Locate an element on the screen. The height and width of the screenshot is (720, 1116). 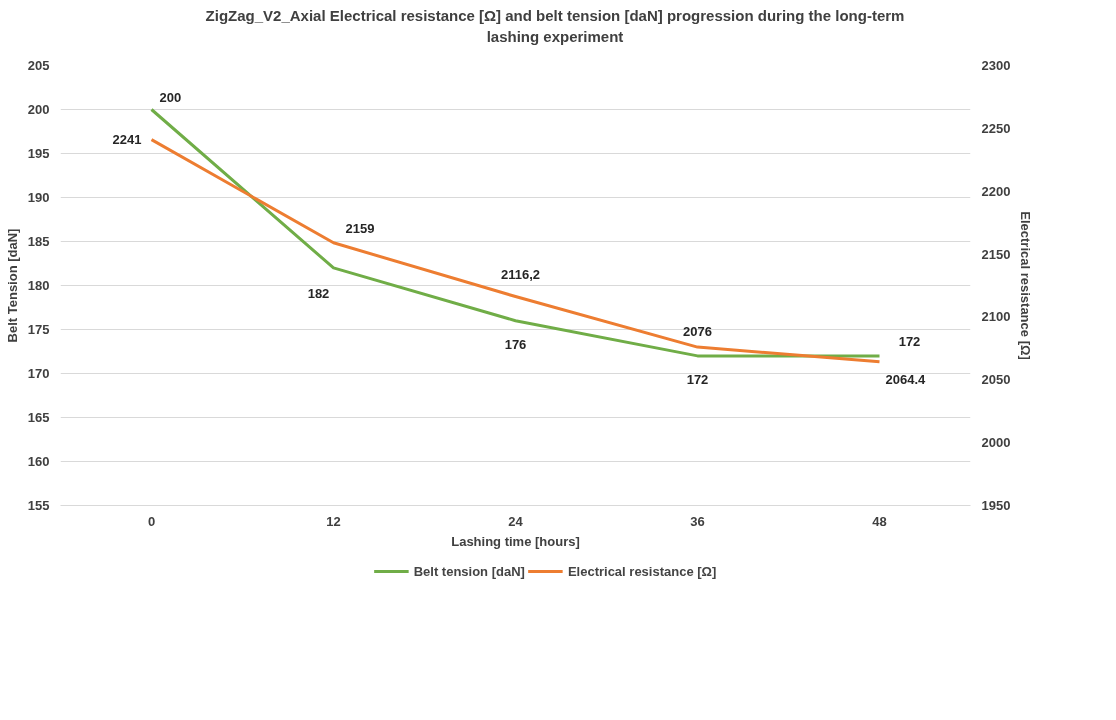
y-axis-title: Belt Tension [daN] is located at coordinates (12, 285).